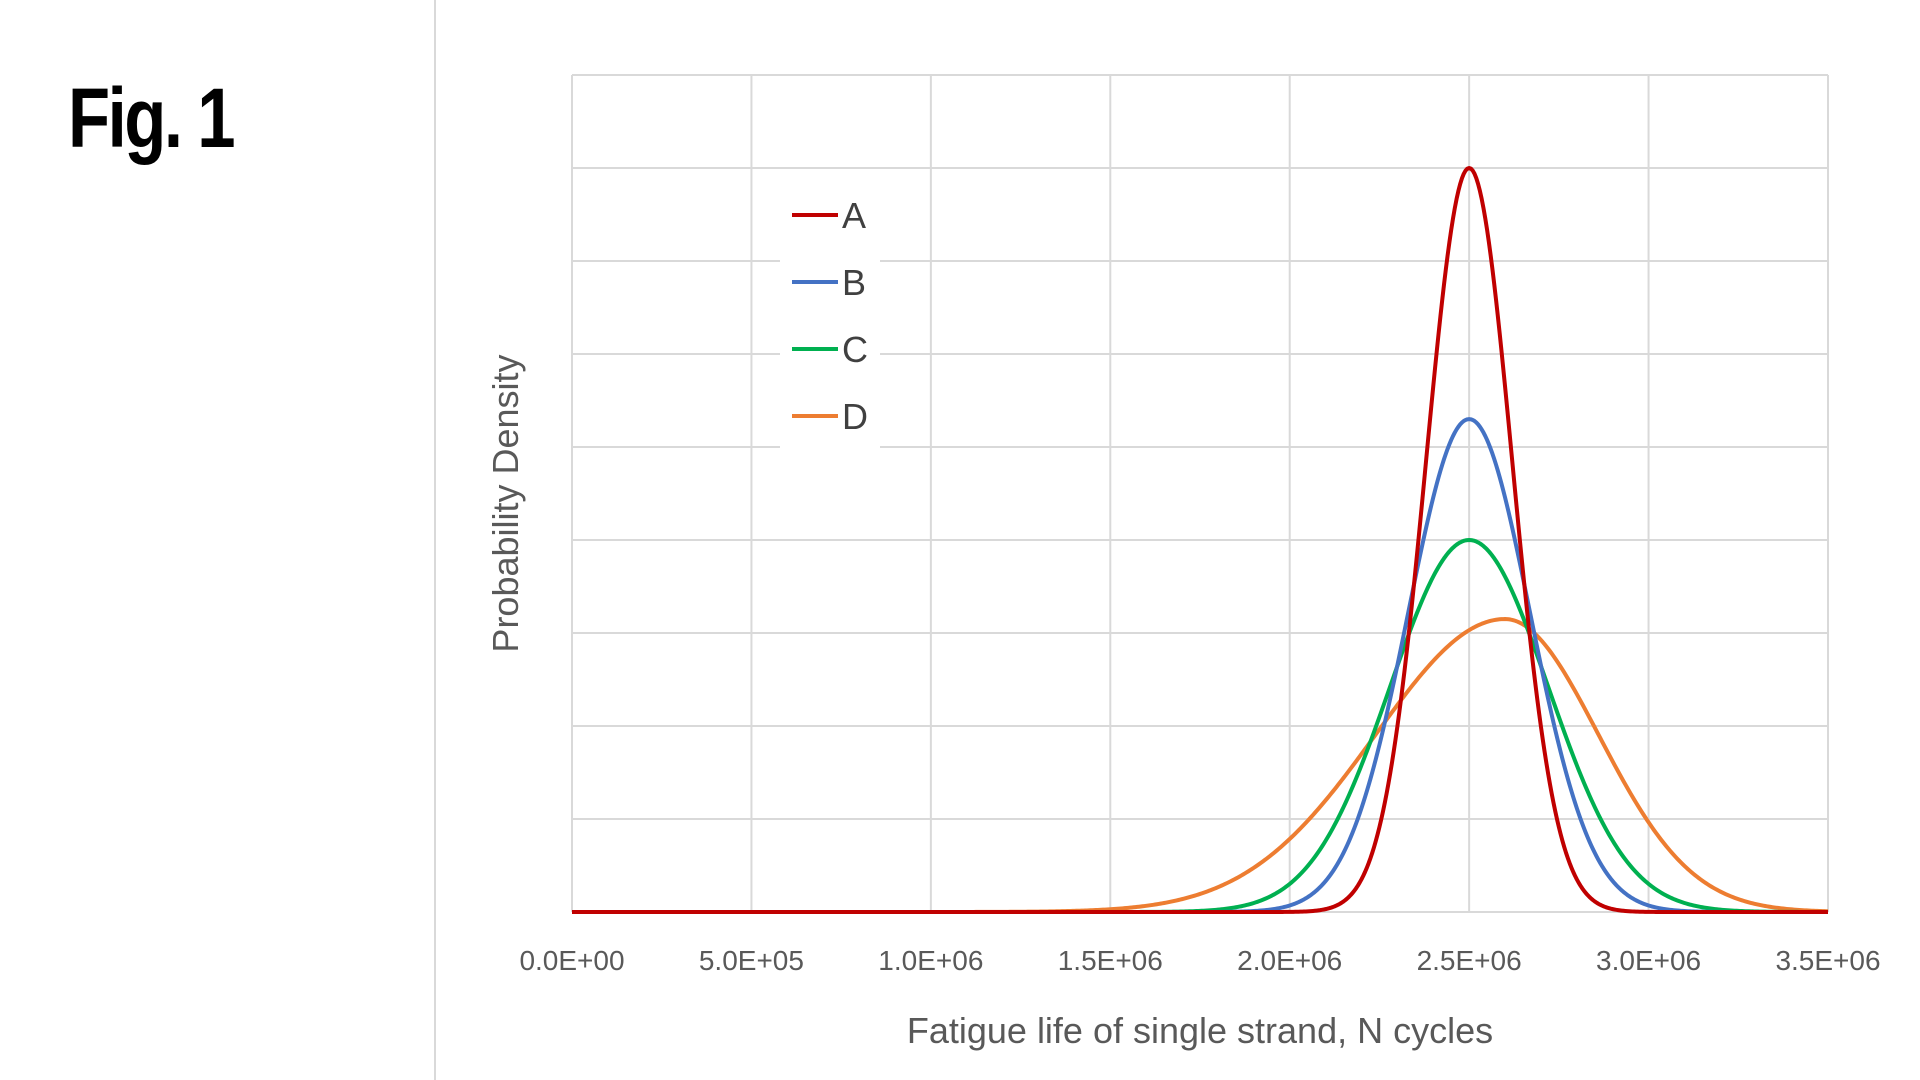 The height and width of the screenshot is (1080, 1920). Describe the element at coordinates (152, 118) in the screenshot. I see `figure-label: Fig. 1` at that location.